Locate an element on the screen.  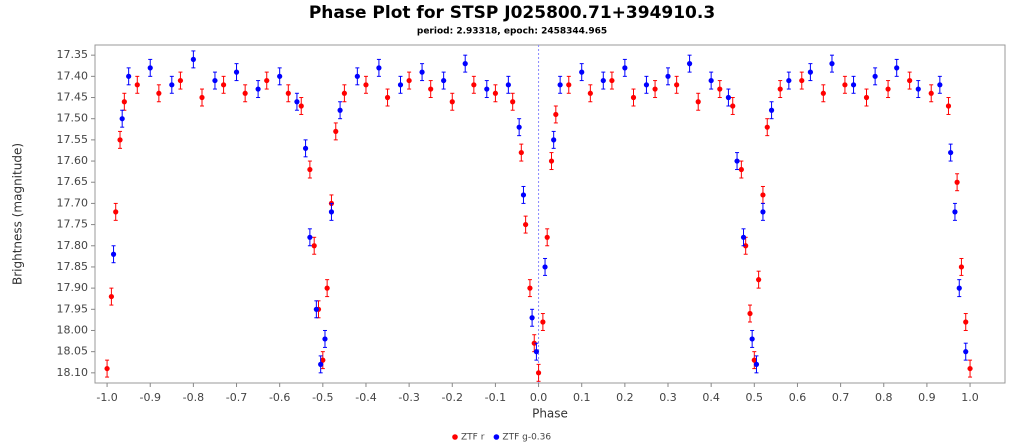
x-tick-label: -1.0 is located at coordinates (106, 397).